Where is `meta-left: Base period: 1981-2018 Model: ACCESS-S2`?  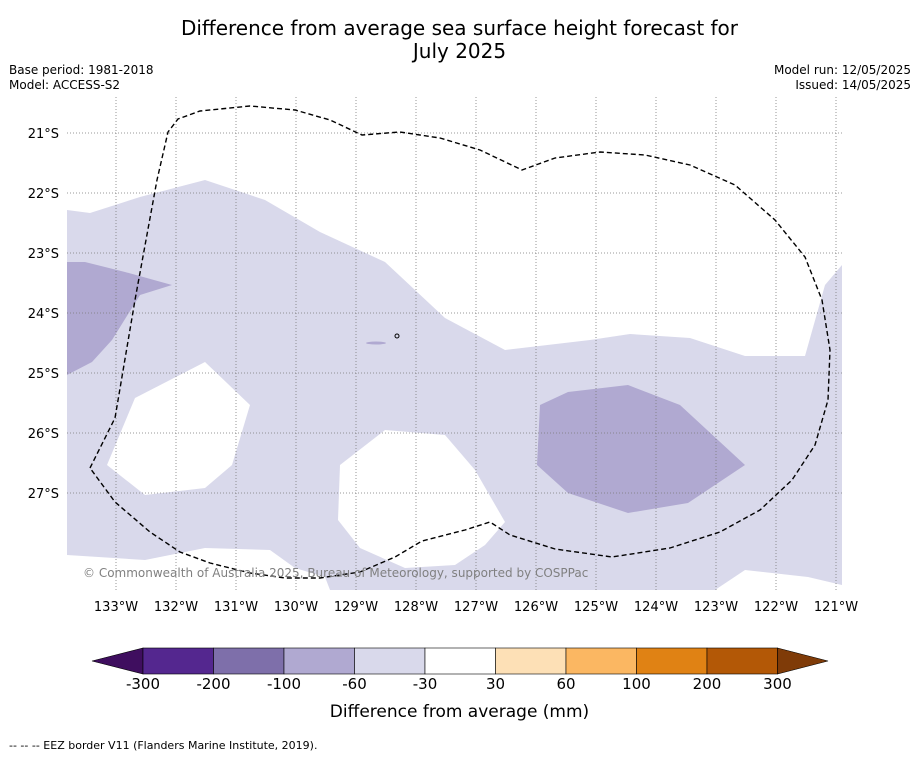
meta-left: Base period: 1981-2018 Model: ACCESS-S2 is located at coordinates (81, 78).